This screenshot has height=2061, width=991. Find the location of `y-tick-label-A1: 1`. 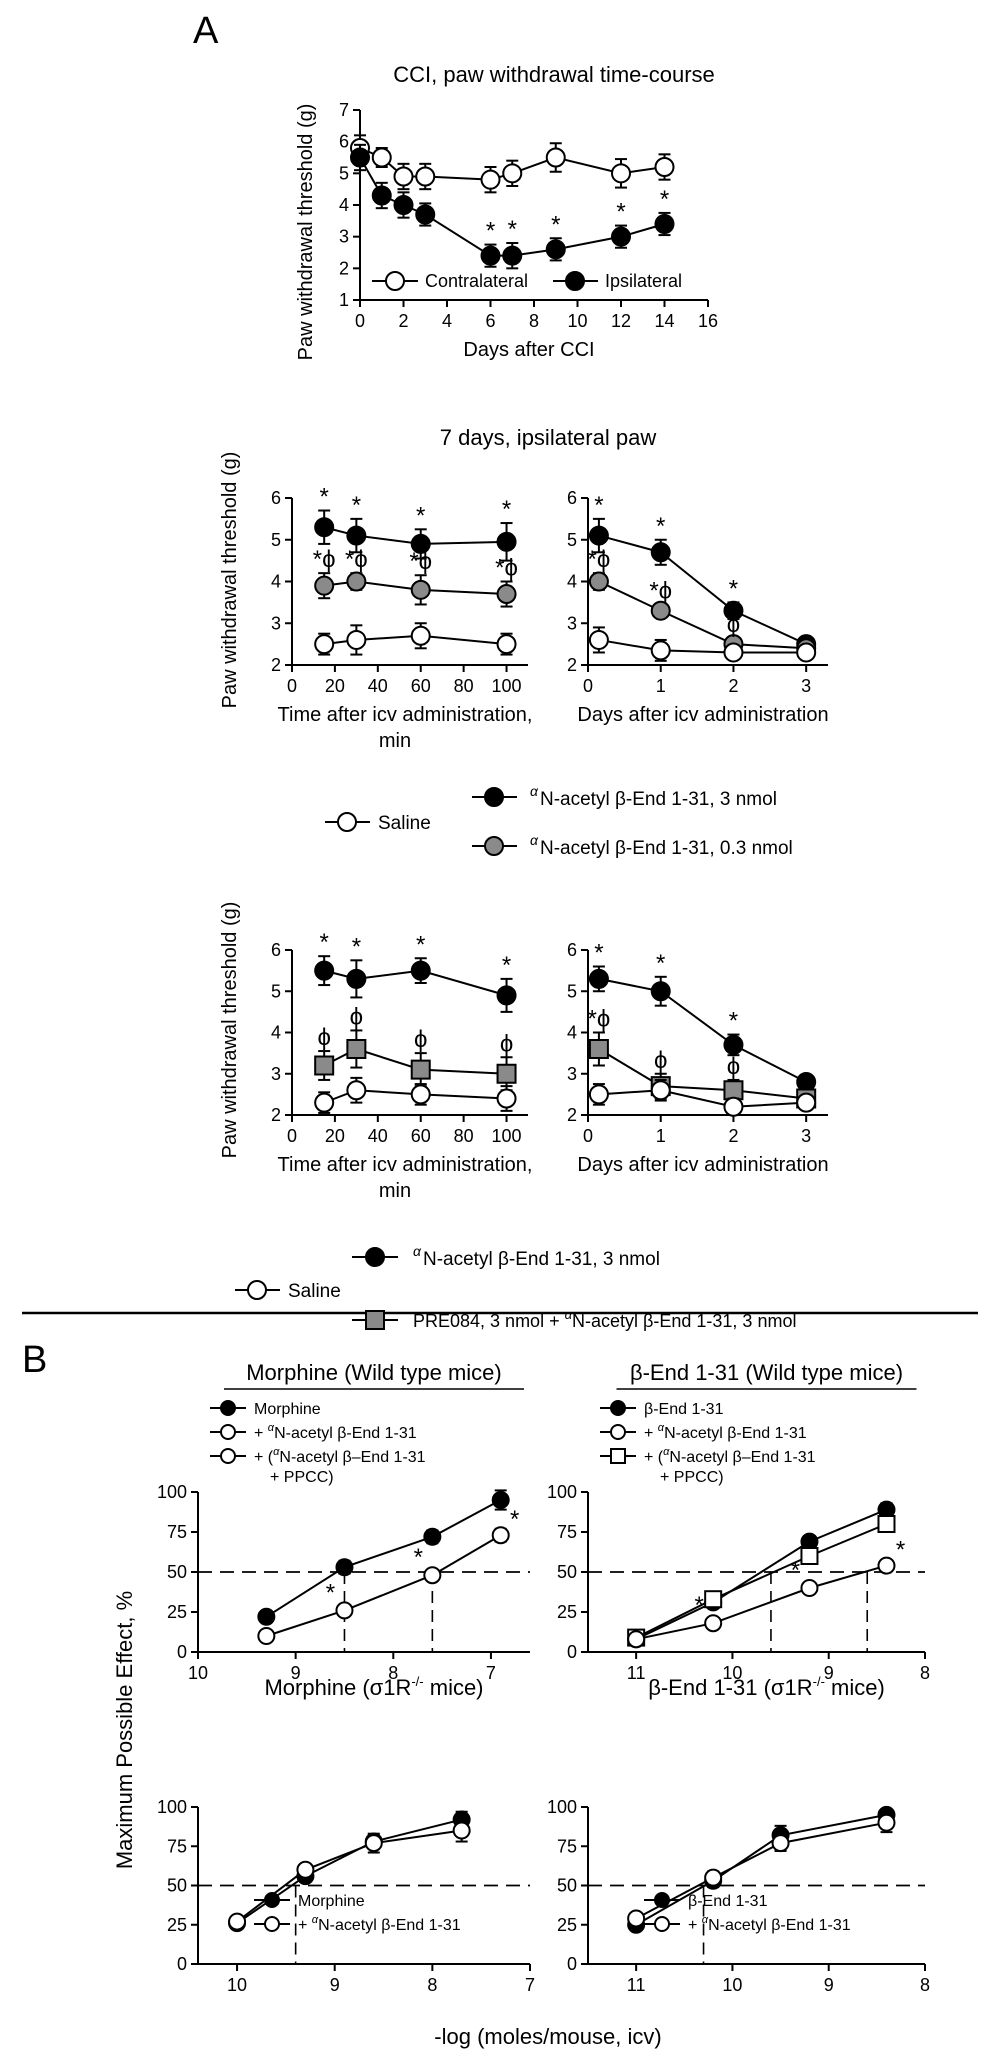

y-tick-label-A1: 1 is located at coordinates (344, 300).